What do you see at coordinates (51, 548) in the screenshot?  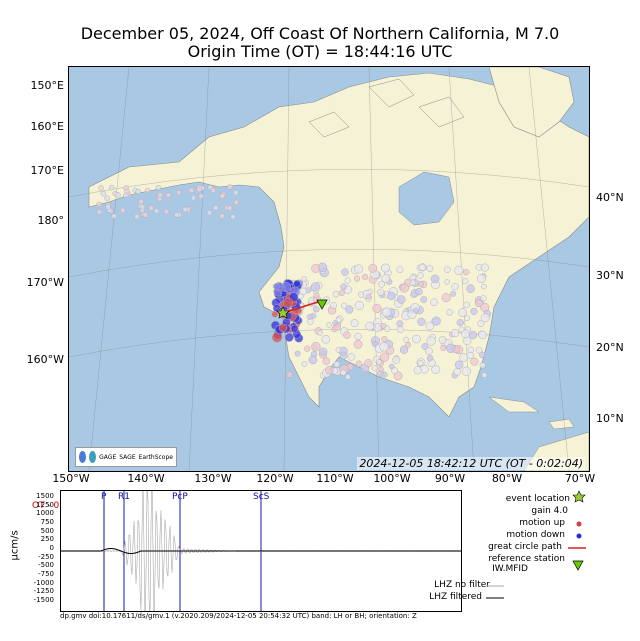 I see `y-tick-label: 0` at bounding box center [51, 548].